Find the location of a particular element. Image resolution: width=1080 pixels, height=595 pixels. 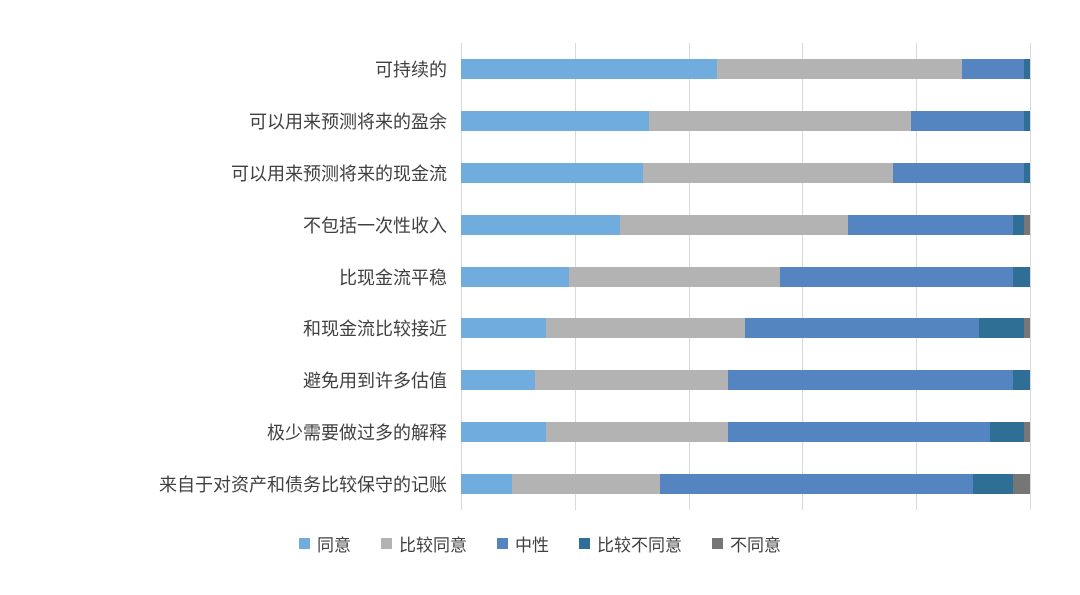

legend-swatch-neutral is located at coordinates (502, 543).